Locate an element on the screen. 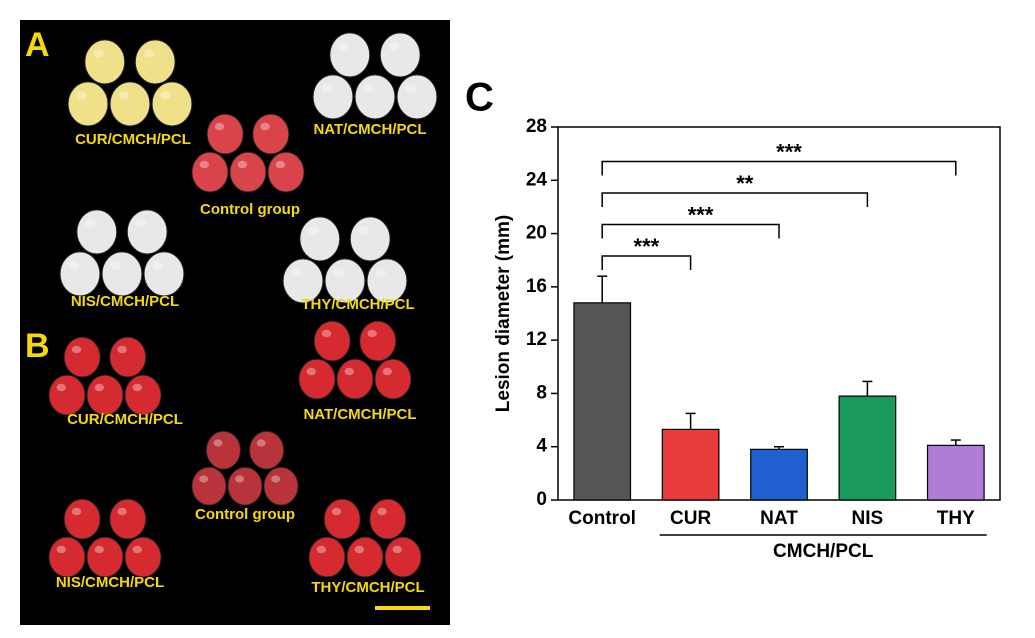 Image resolution: width=1035 pixels, height=638 pixels. y-tick-label: 0 is located at coordinates (541, 499).